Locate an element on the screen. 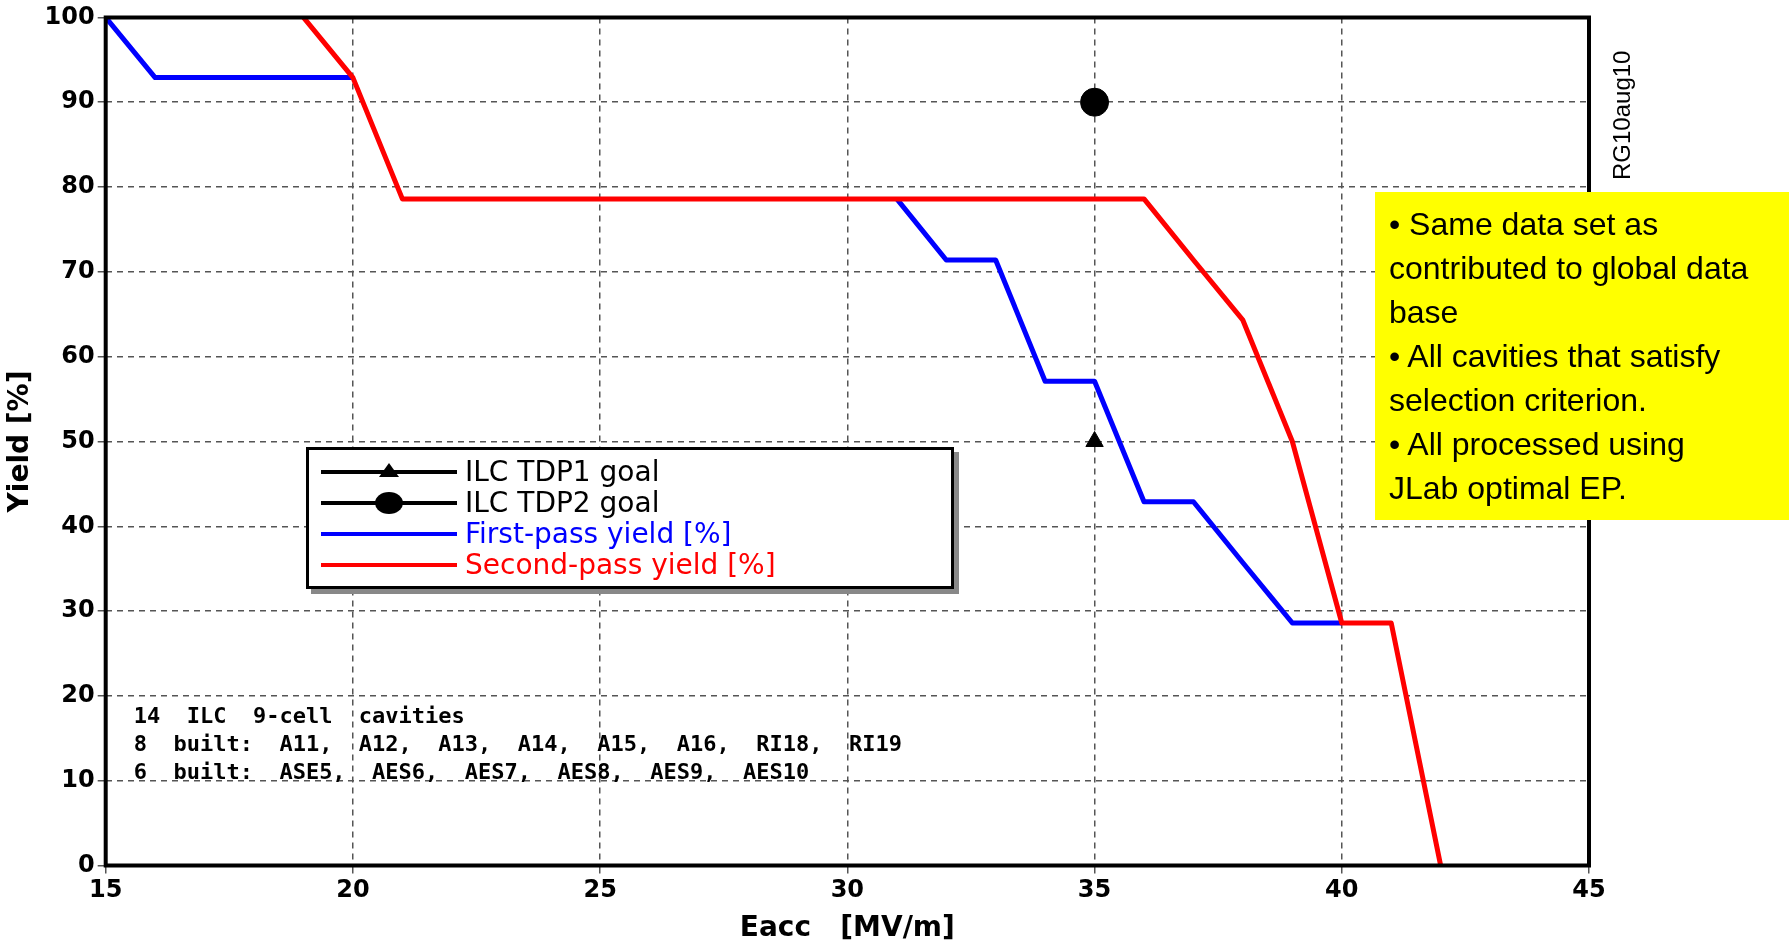 The height and width of the screenshot is (950, 1789). y-tick-label: 40 is located at coordinates (78, 524).